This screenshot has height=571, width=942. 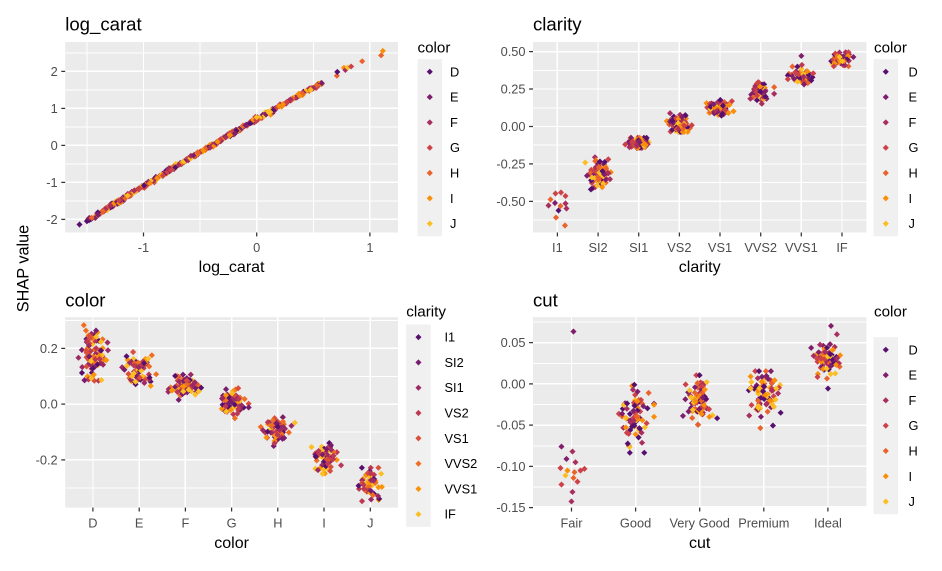 What do you see at coordinates (571, 522) in the screenshot?
I see `svg-text: Fair` at bounding box center [571, 522].